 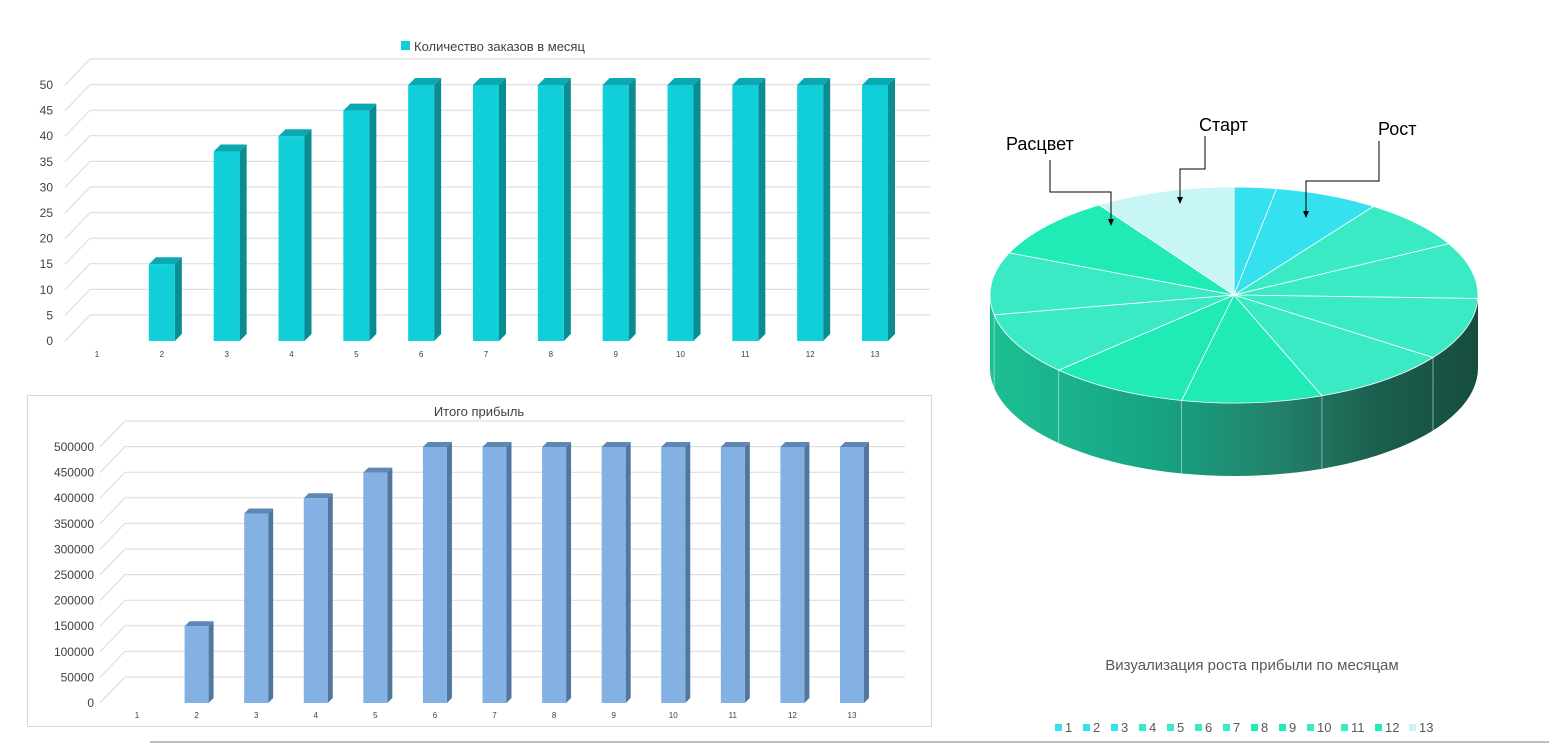 I want to click on profit-xtick-label: 8, so click(x=554, y=715).